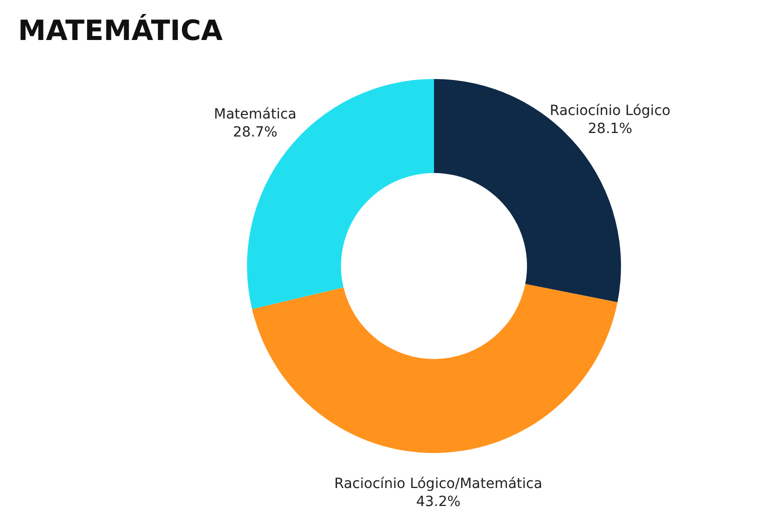  What do you see at coordinates (255, 114) in the screenshot?
I see `slice-label: Matemática` at bounding box center [255, 114].